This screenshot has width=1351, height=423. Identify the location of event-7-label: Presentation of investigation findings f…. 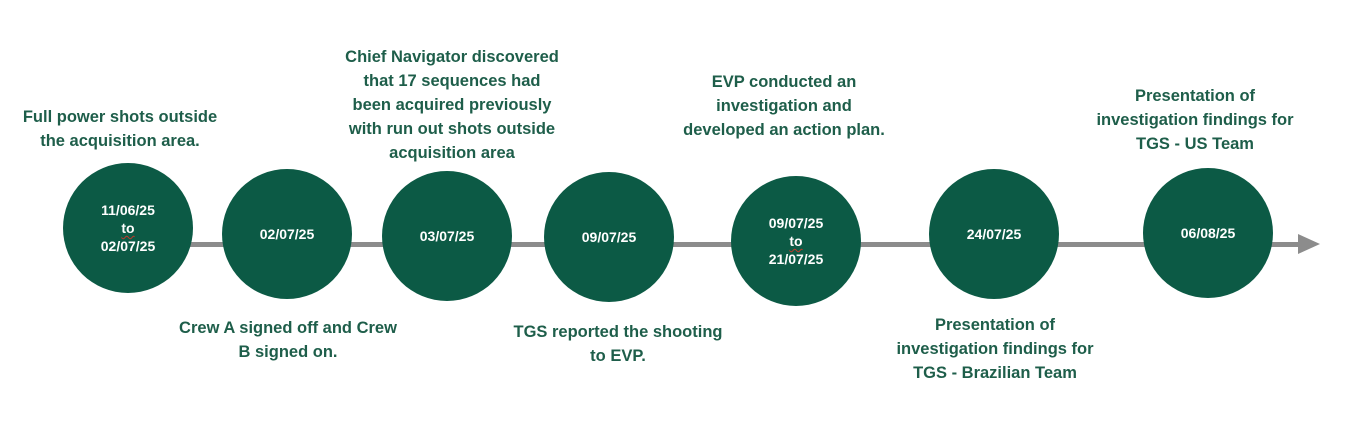
(1194, 120).